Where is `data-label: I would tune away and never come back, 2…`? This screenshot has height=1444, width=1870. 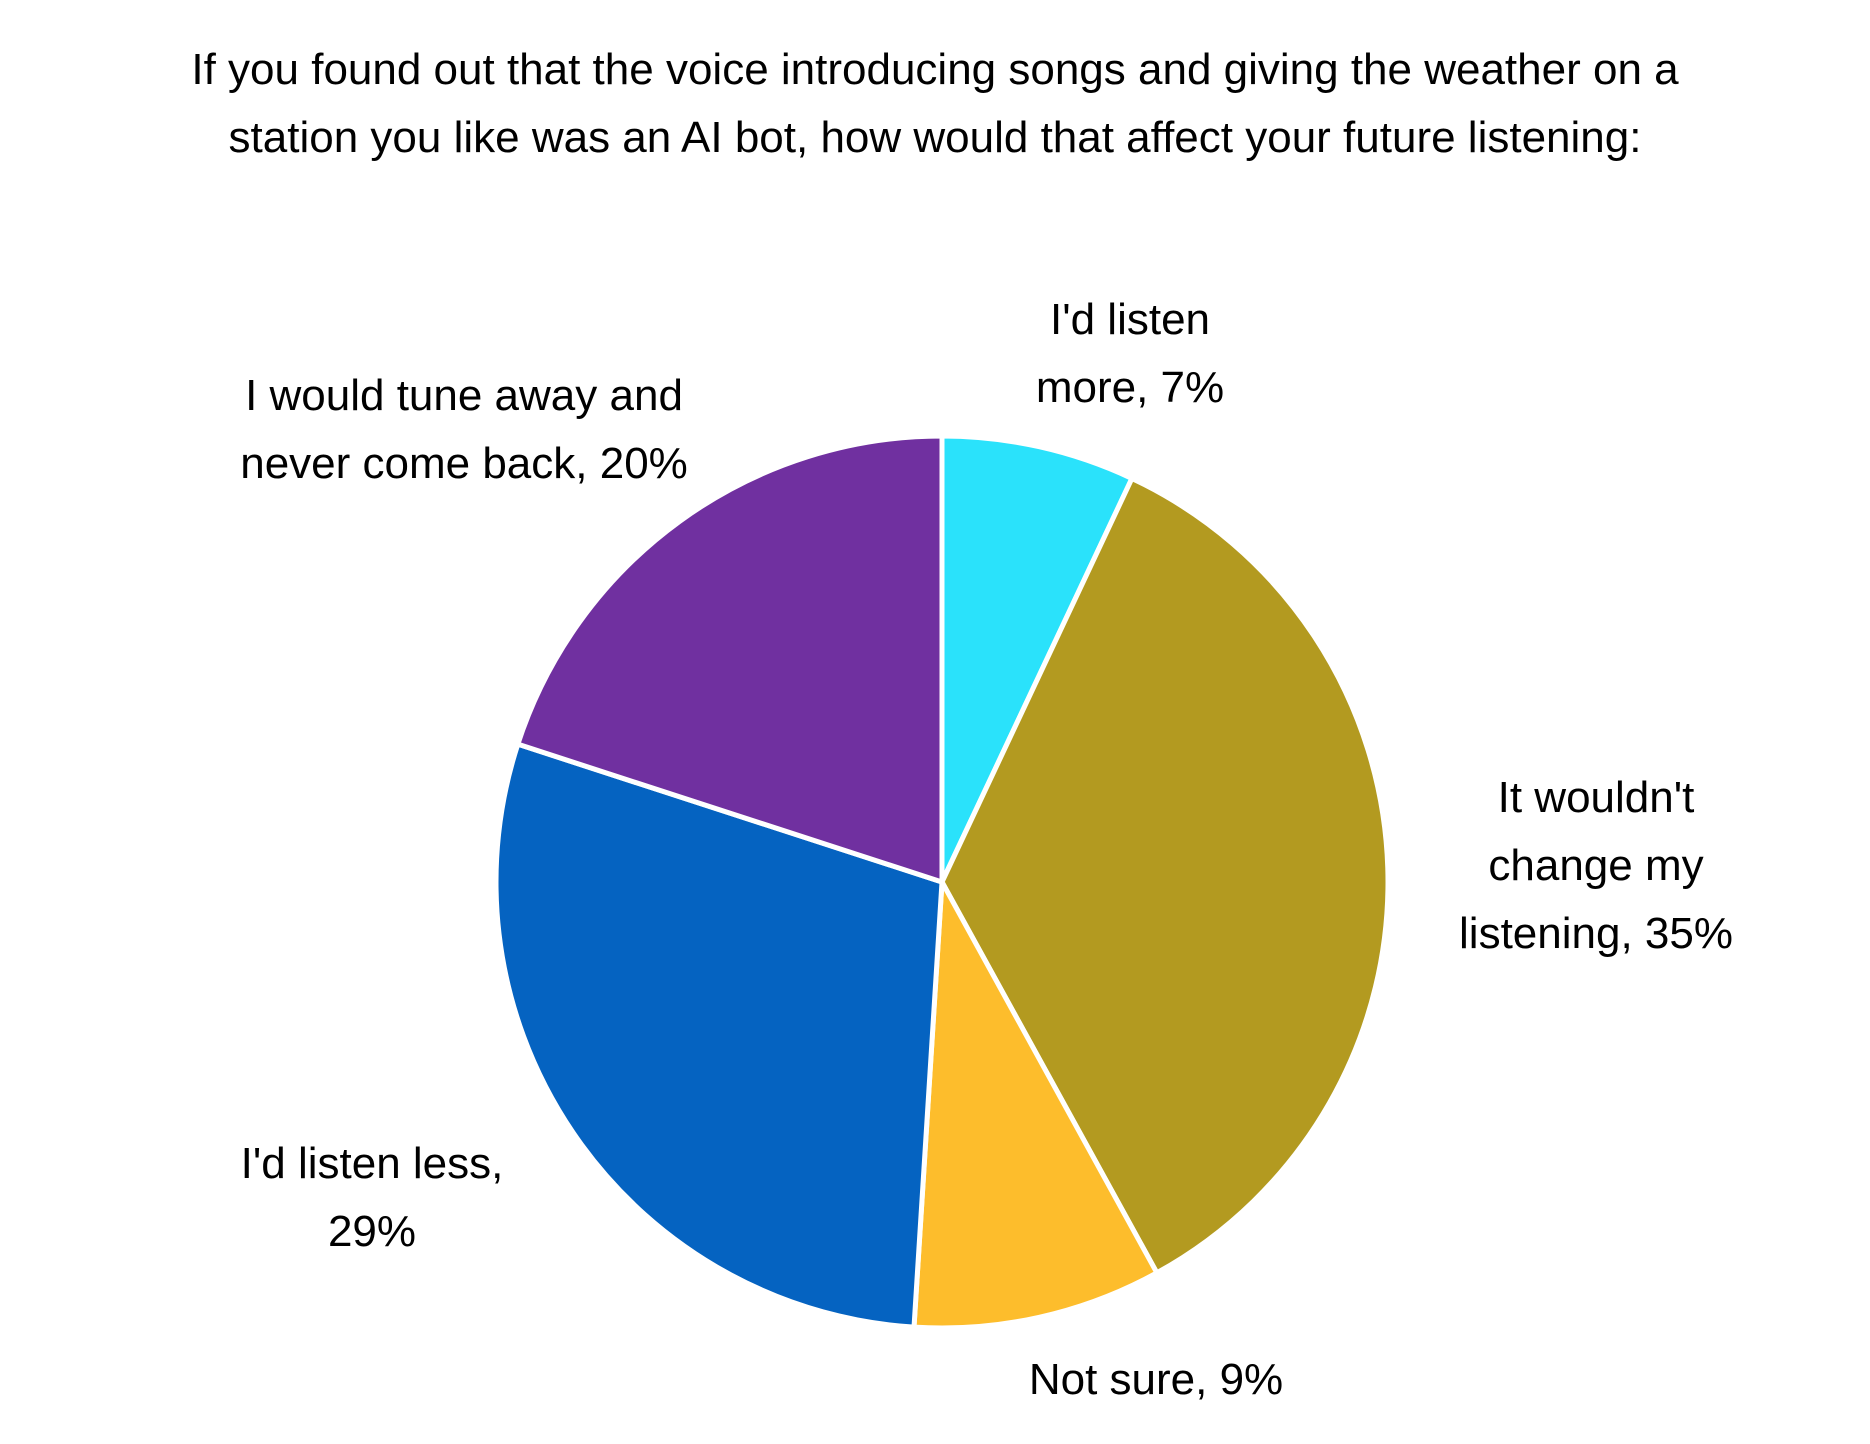
data-label: I would tune away and never come back, 2… is located at coordinates (464, 429).